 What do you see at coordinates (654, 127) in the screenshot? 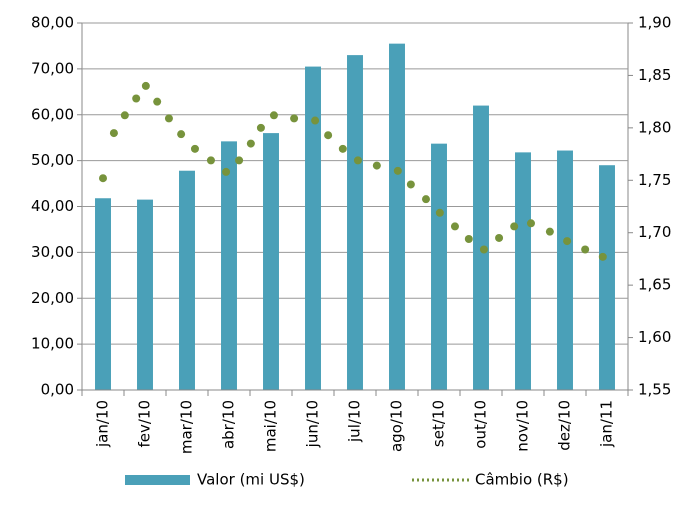
I see `y2-tick-label: 1,80` at bounding box center [654, 127].